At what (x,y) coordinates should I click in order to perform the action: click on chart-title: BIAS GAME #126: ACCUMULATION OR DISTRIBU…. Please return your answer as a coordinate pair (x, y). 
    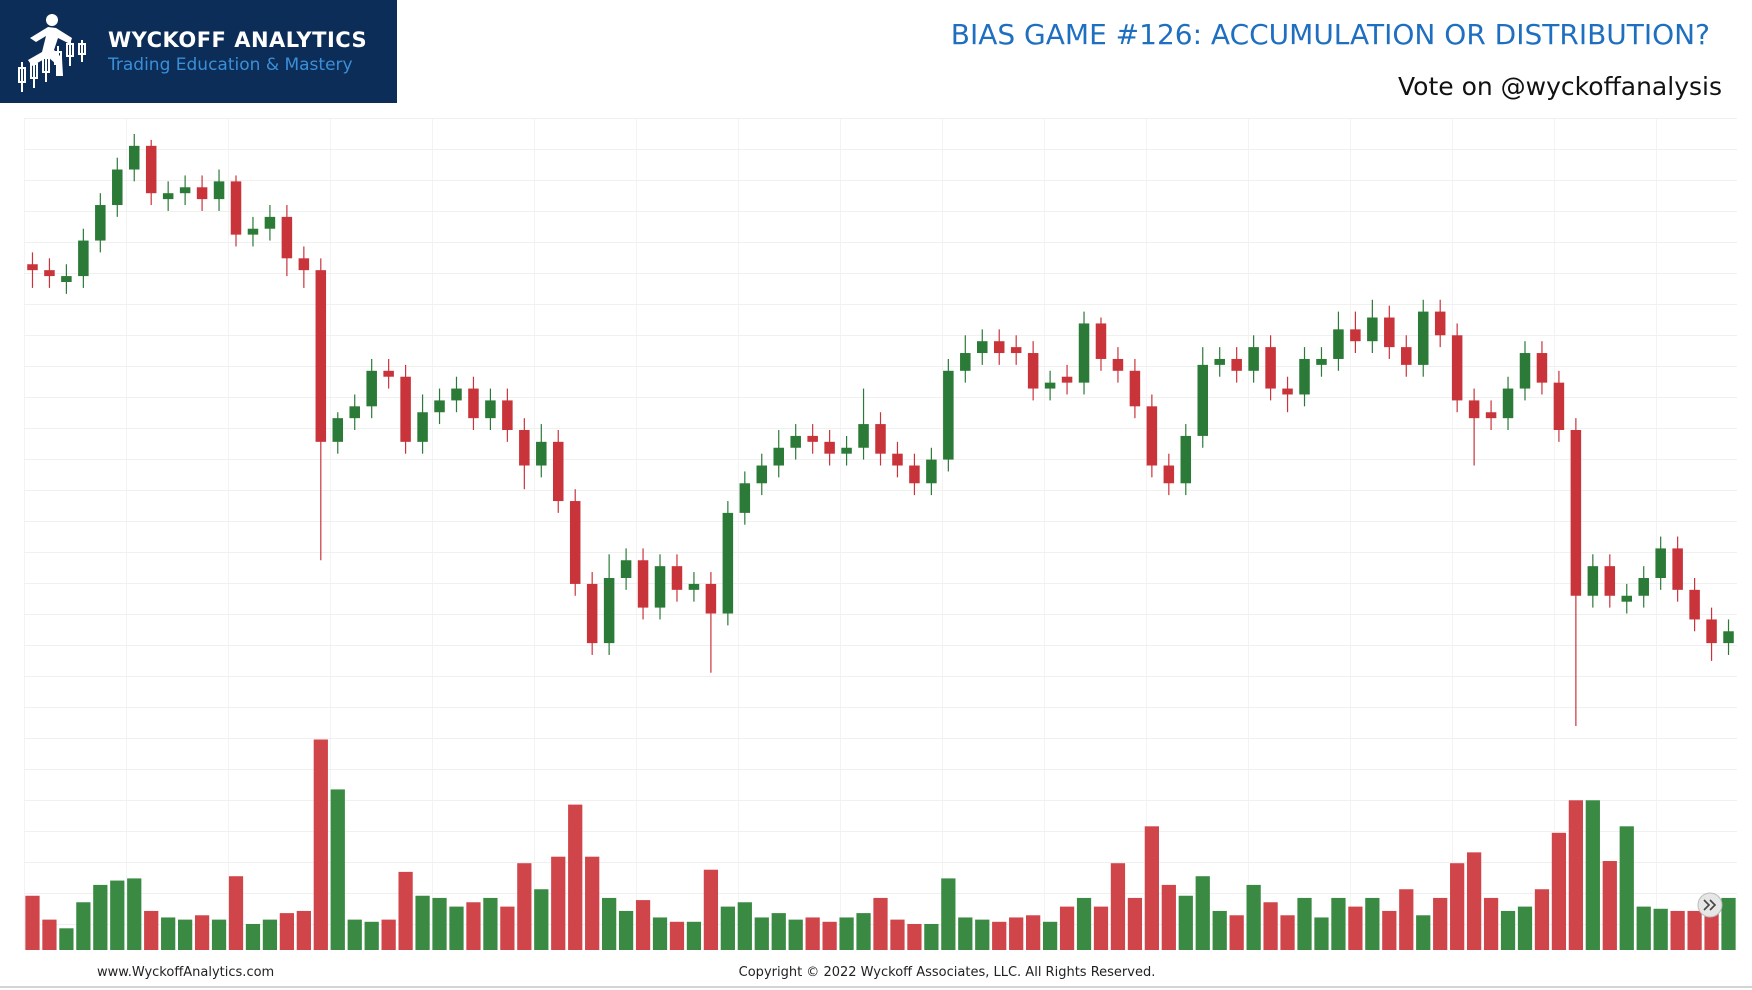
    Looking at the image, I should click on (1330, 34).